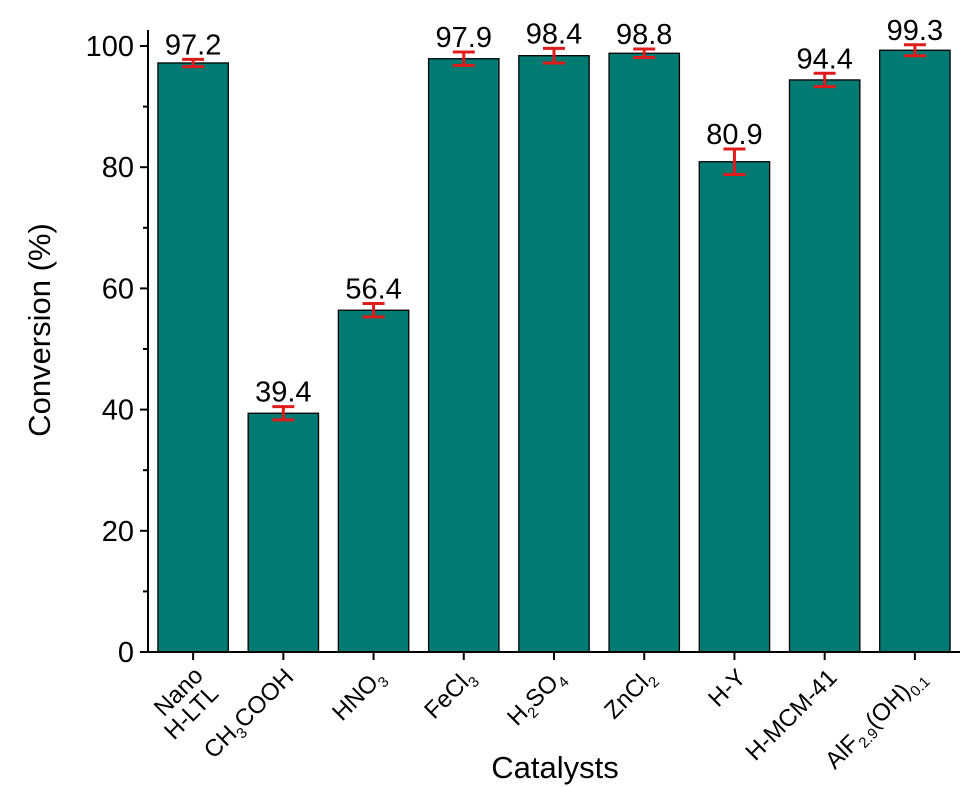 This screenshot has width=969, height=787. What do you see at coordinates (118, 168) in the screenshot?
I see `y-tick-label: 80` at bounding box center [118, 168].